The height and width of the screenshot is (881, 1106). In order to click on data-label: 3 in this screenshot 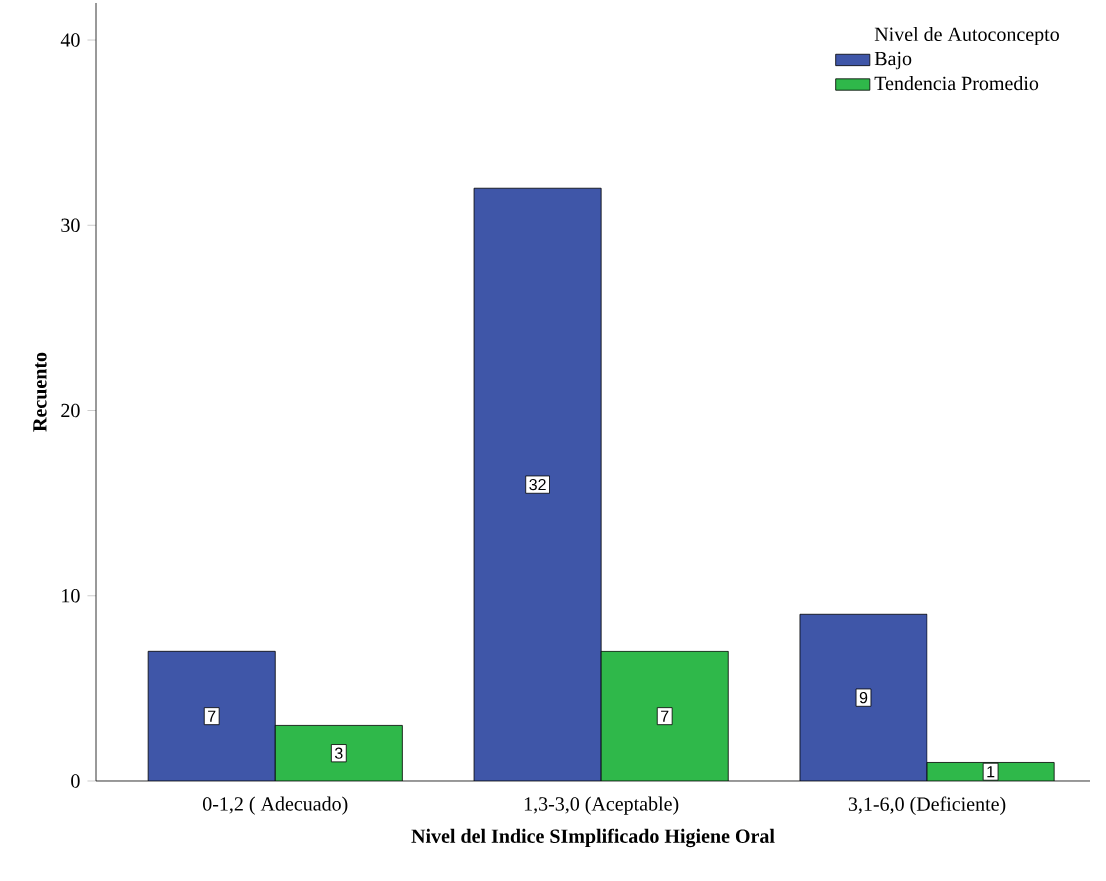, I will do `click(338, 753)`.